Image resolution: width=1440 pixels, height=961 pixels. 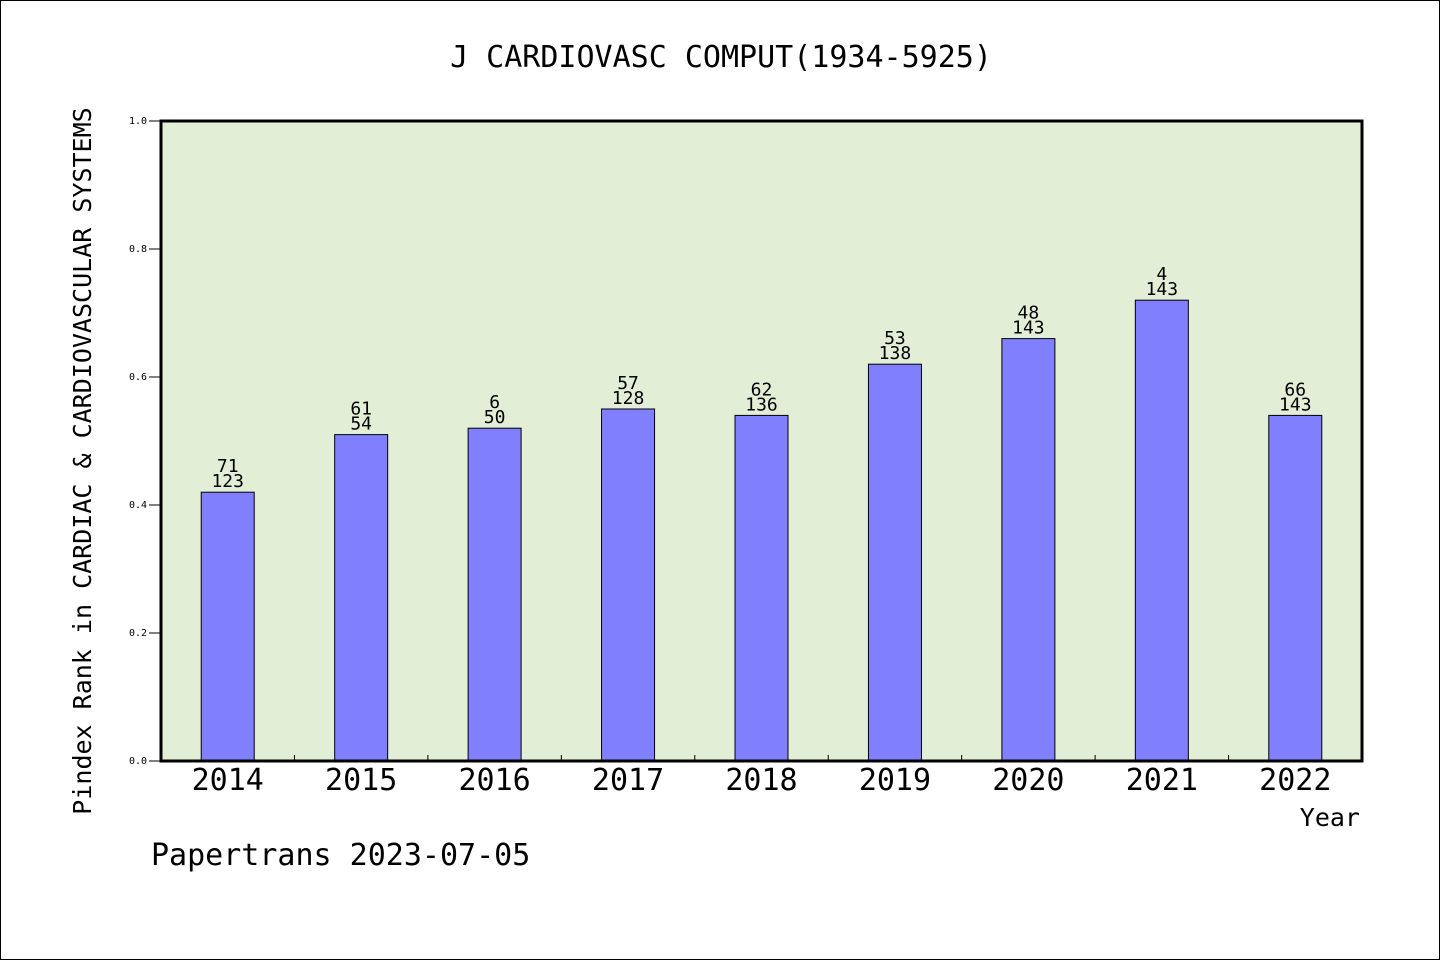 What do you see at coordinates (761, 780) in the screenshot?
I see `x-tick-label-2018: 2018` at bounding box center [761, 780].